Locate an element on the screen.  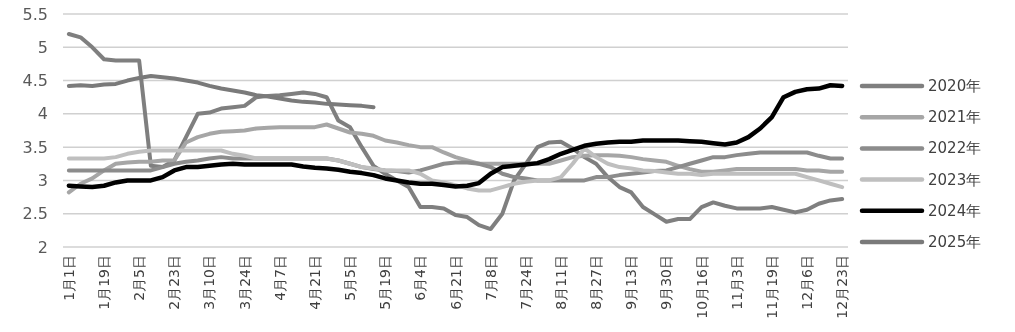
x-tick-label: 9月30日 is located at coordinates (666, 282).